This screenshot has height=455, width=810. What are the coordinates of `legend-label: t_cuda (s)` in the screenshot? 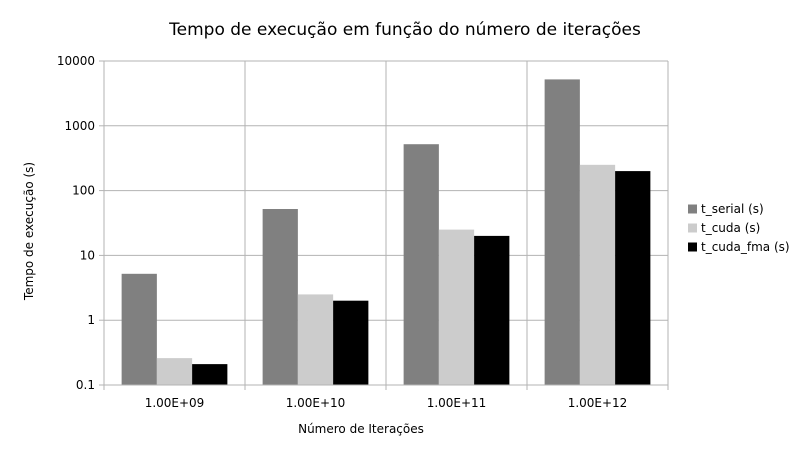 It's located at (730, 228).